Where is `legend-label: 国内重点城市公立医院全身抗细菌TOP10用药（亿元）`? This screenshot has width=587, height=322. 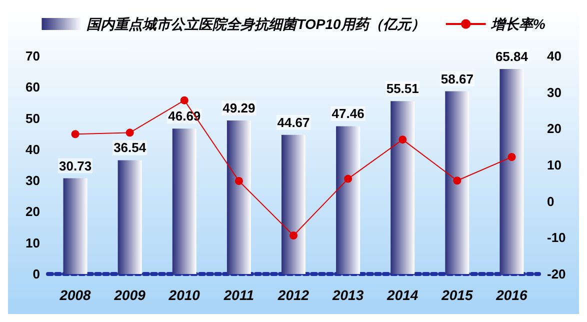
legend-label: 国内重点城市公立医院全身抗细菌TOP10用药（亿元） is located at coordinates (255, 24).